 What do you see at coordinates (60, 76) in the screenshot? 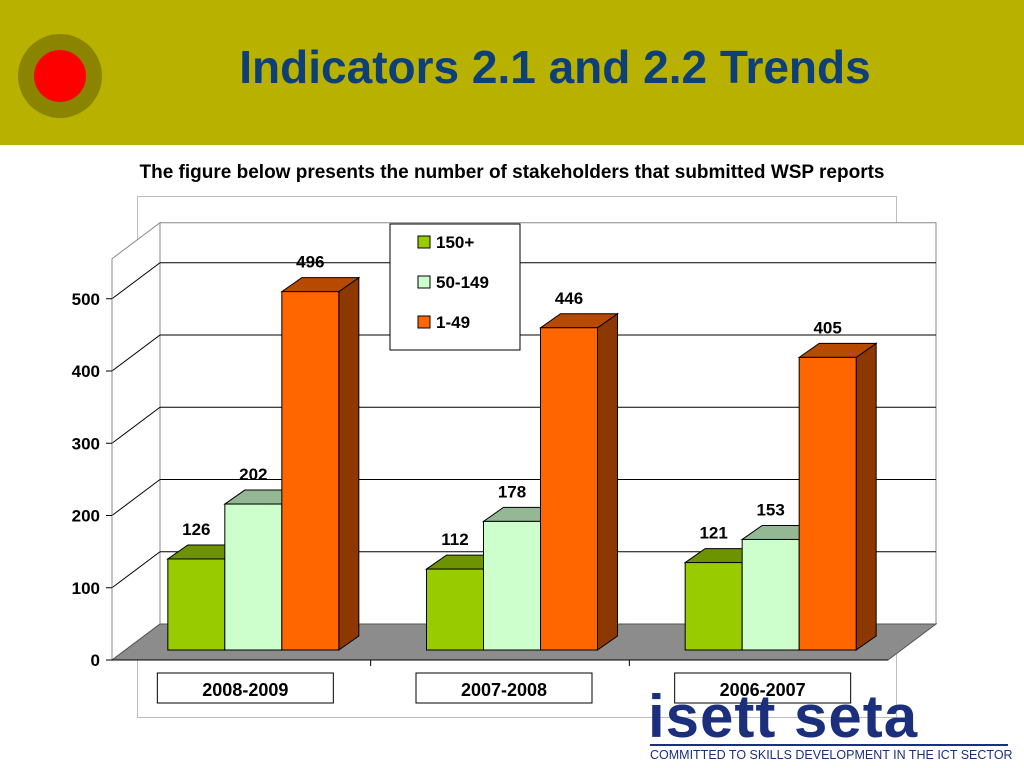
I see `red-dot-icon` at bounding box center [60, 76].